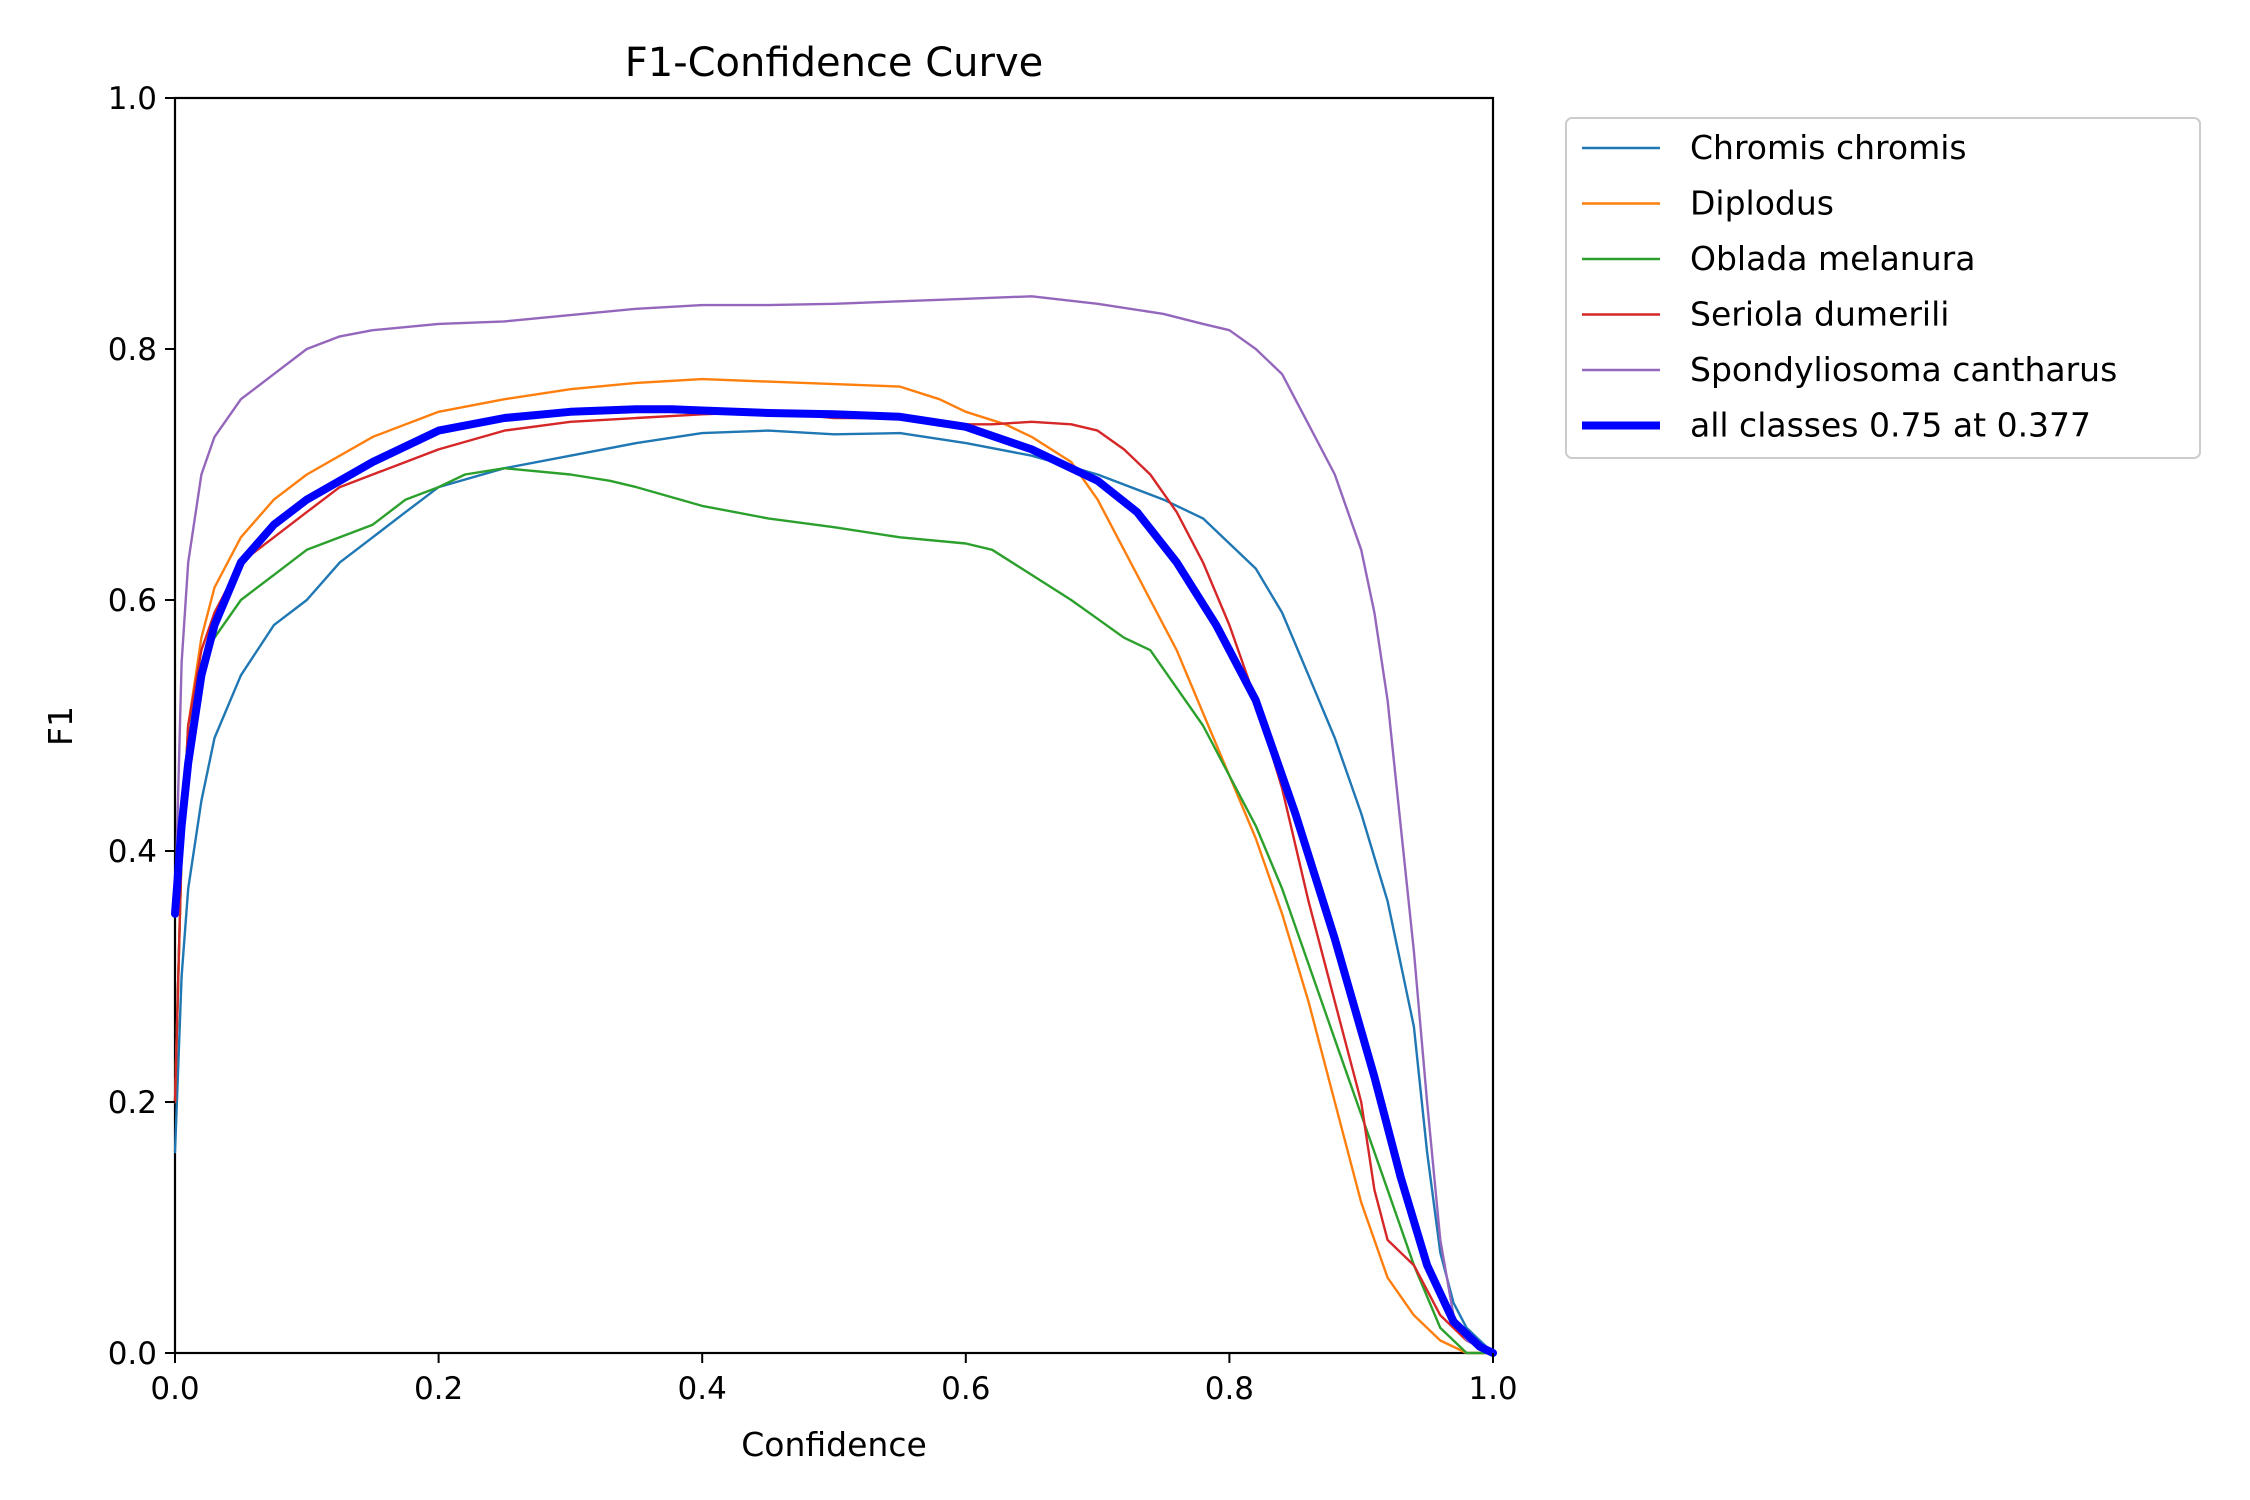 The height and width of the screenshot is (1500, 2250). Describe the element at coordinates (834, 1444) in the screenshot. I see `x-axis-label: Confidence` at that location.